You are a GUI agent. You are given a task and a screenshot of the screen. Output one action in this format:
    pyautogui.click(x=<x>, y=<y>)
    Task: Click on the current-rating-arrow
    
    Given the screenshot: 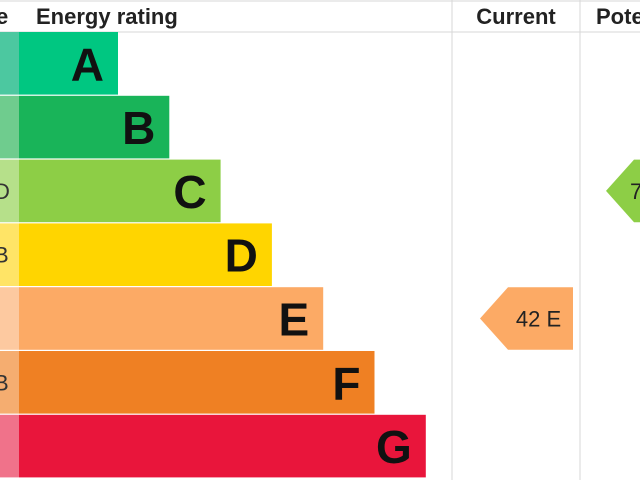 What is the action you would take?
    pyautogui.click(x=526, y=318)
    